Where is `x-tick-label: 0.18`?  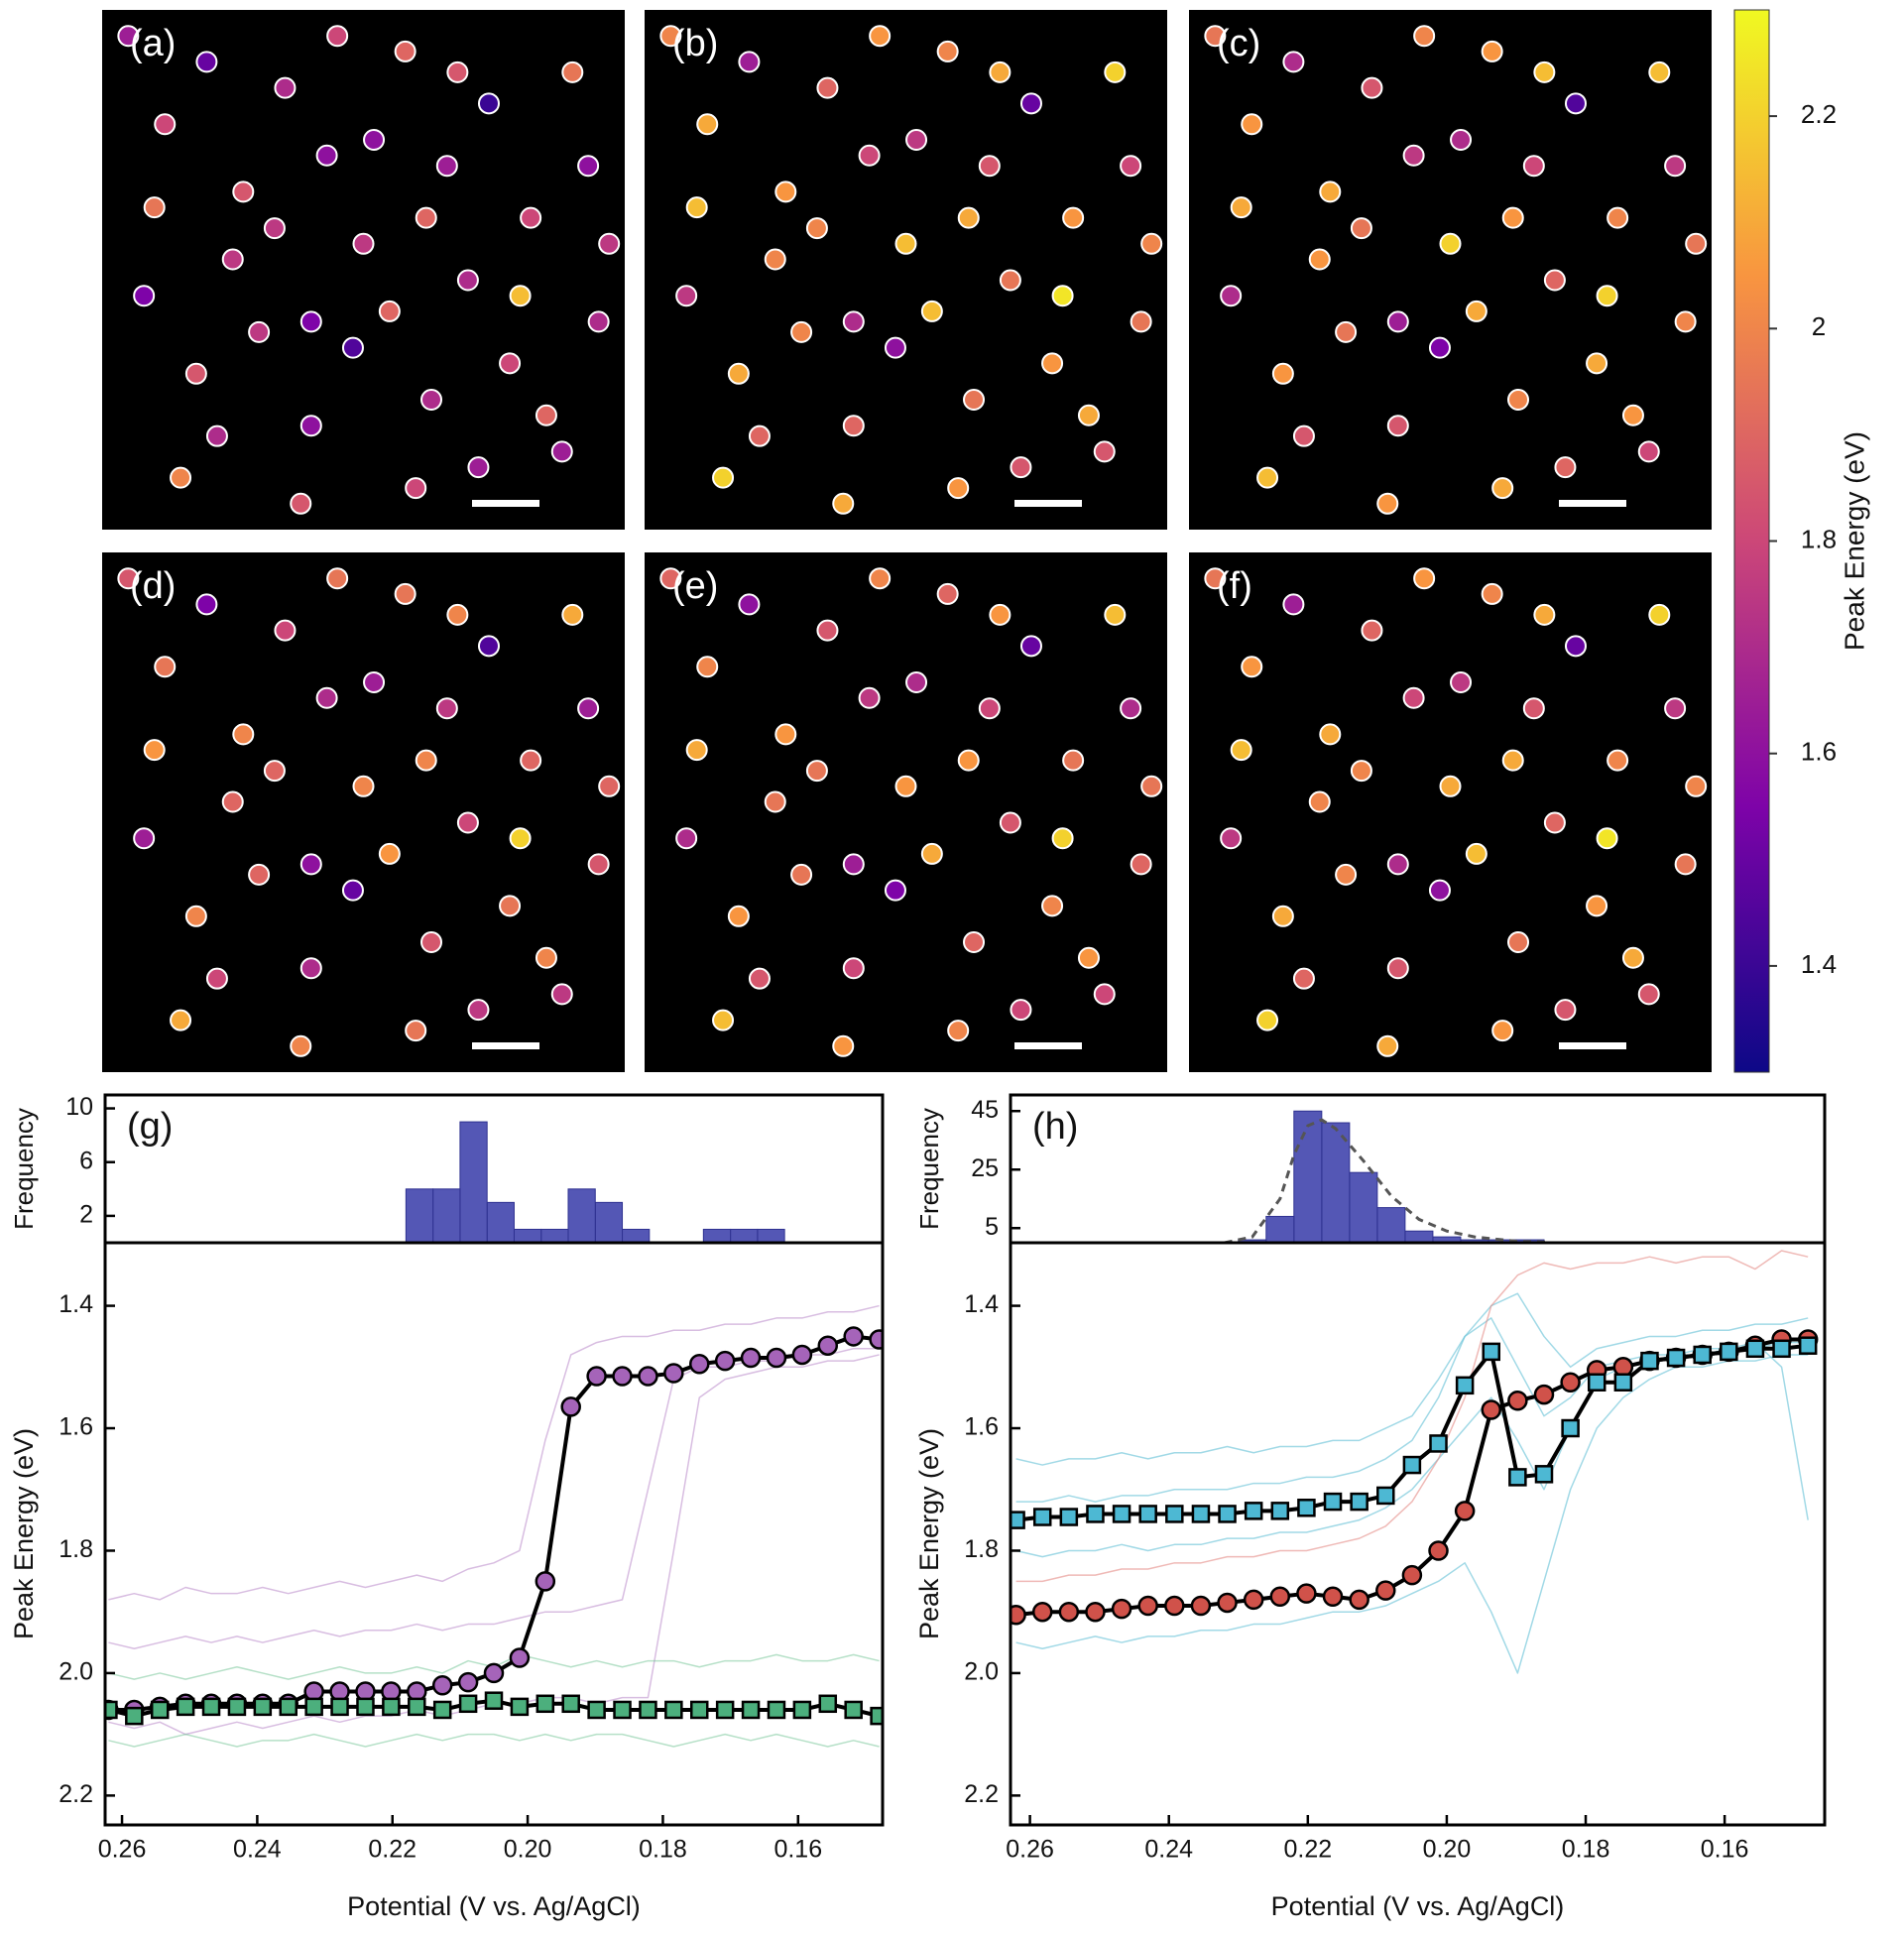 x-tick-label: 0.18 is located at coordinates (1586, 1850).